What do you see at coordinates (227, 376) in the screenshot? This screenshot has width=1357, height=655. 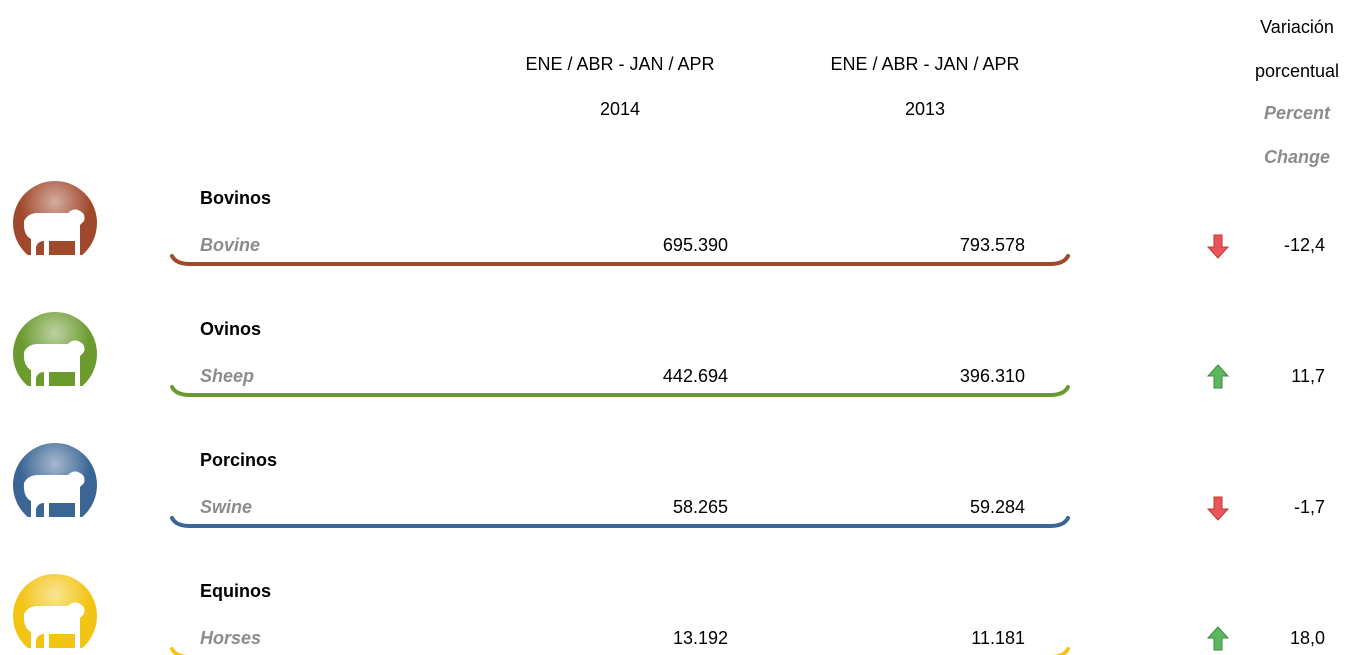 I see `name-en: Sheep` at bounding box center [227, 376].